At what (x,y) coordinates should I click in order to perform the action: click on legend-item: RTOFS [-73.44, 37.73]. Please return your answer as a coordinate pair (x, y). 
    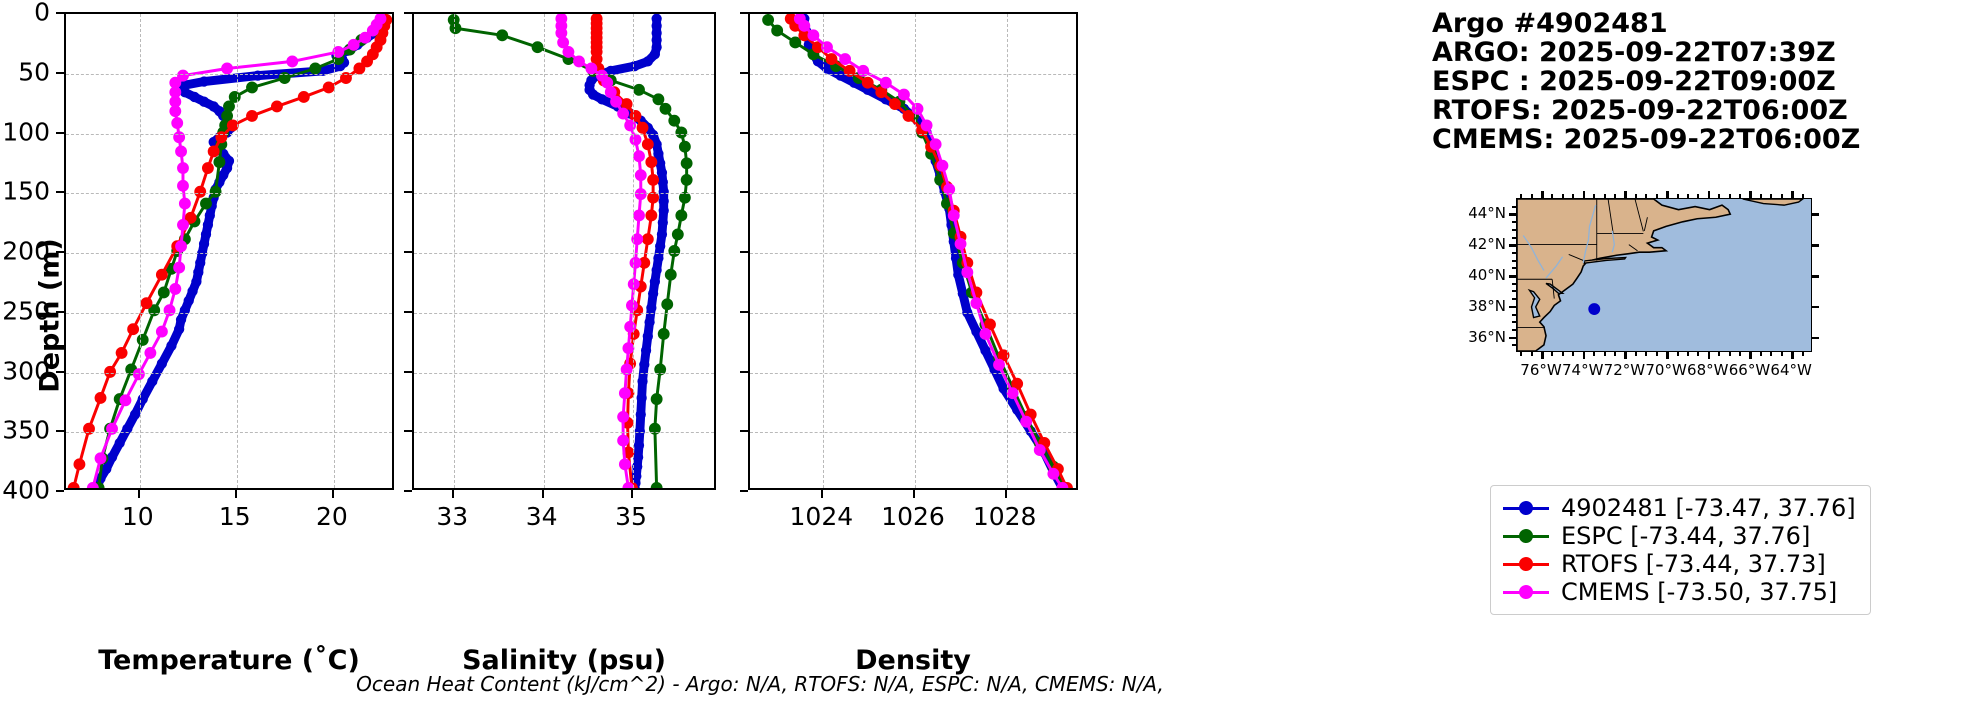
    Looking at the image, I should click on (1679, 564).